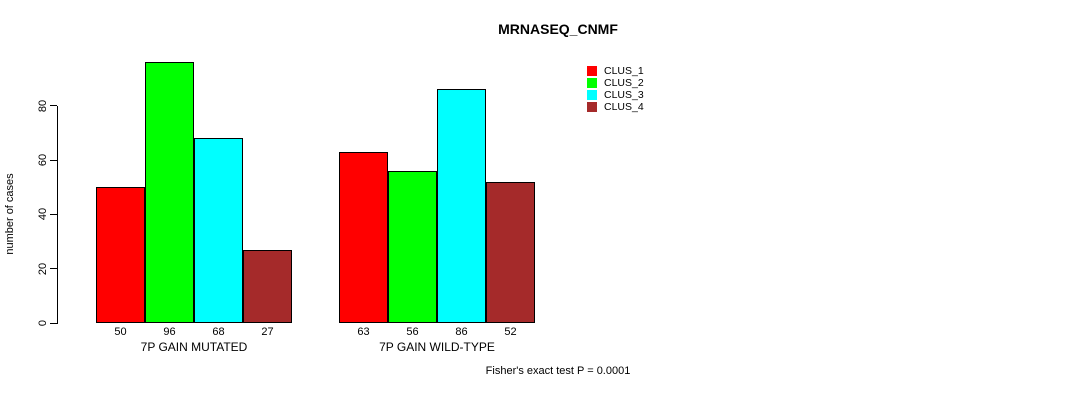  What do you see at coordinates (558, 371) in the screenshot?
I see `stat-test-caption: Fisher's exact test P = 0.0001` at bounding box center [558, 371].